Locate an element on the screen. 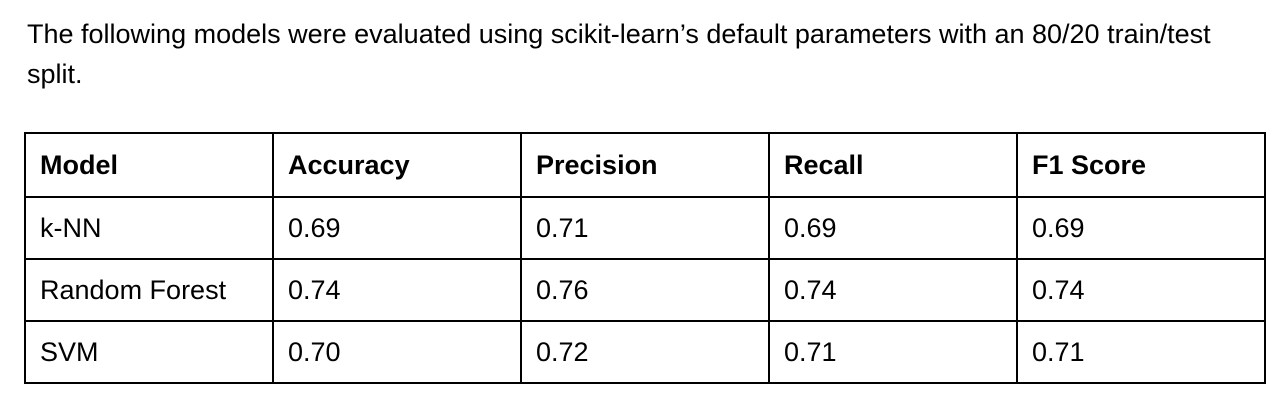 This screenshot has width=1279, height=405. cell-recall: 0.71 is located at coordinates (893, 352).